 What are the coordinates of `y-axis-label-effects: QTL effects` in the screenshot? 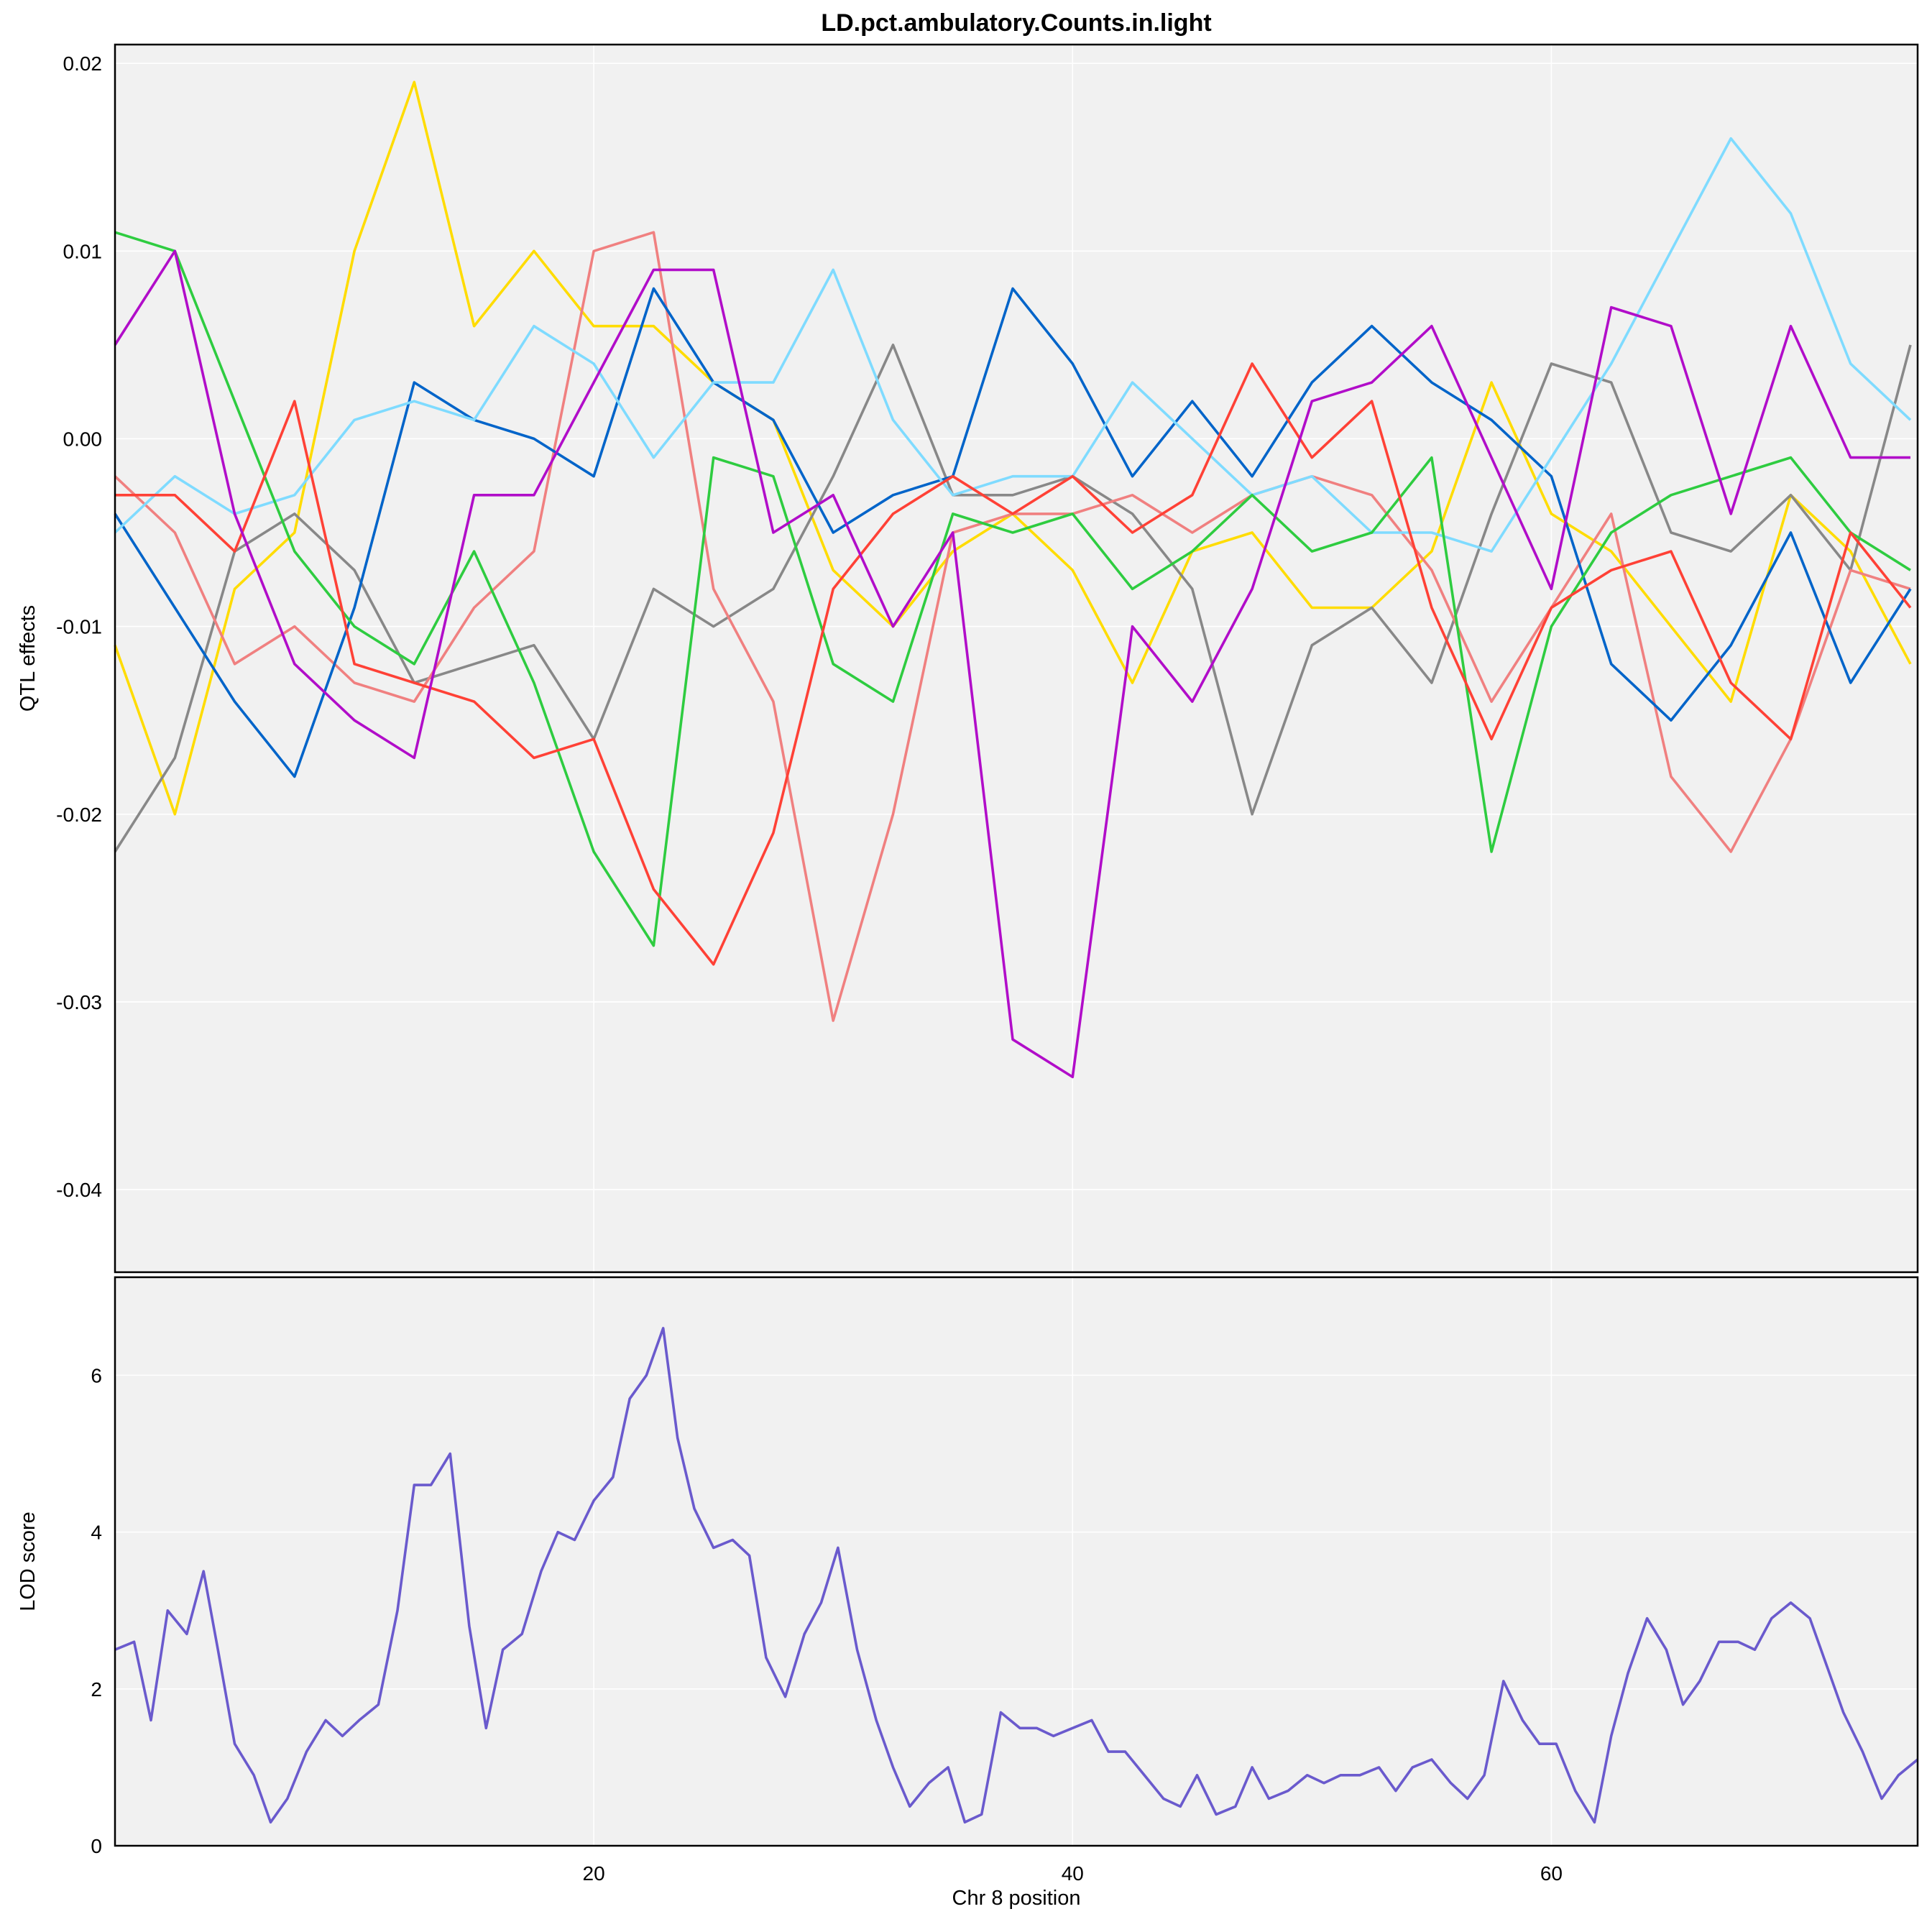 It's located at (28, 658).